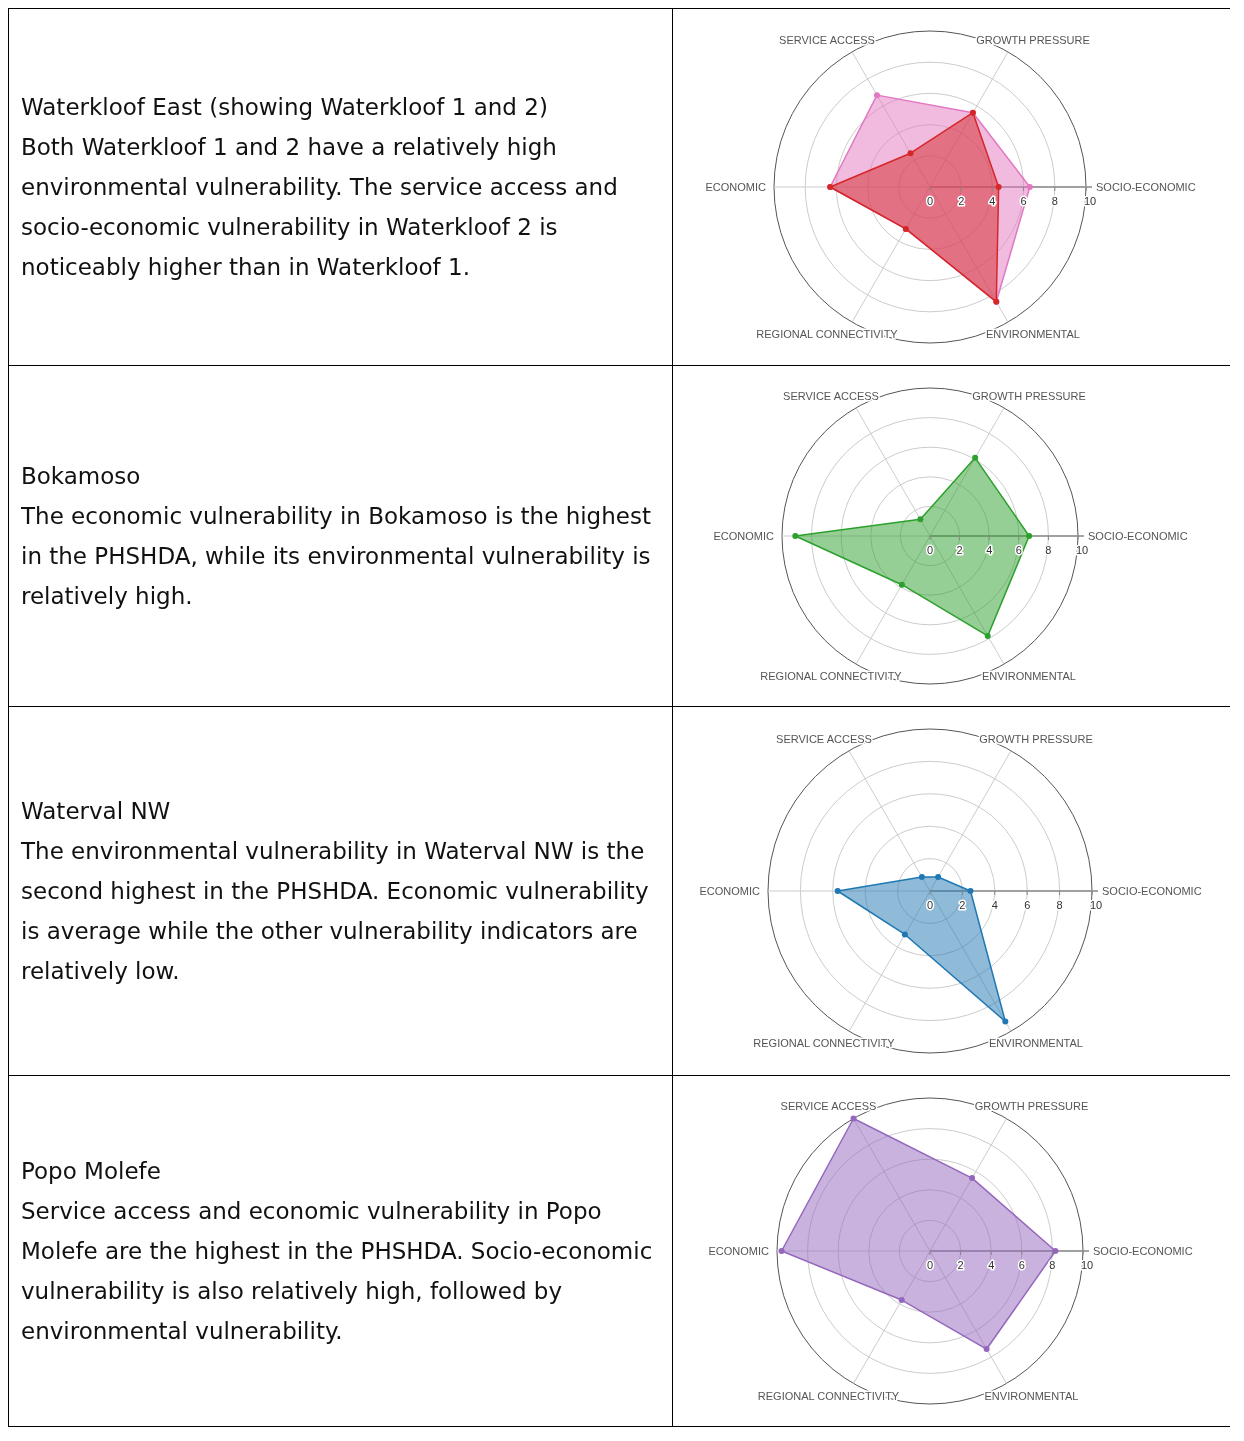 Image resolution: width=1244 pixels, height=1441 pixels. Describe the element at coordinates (336, 556) in the screenshot. I see `text: The economic vulnerability in Bokamoso is the highest in the PHSHDA, while its environmental vulnerability is relatively high.` at that location.